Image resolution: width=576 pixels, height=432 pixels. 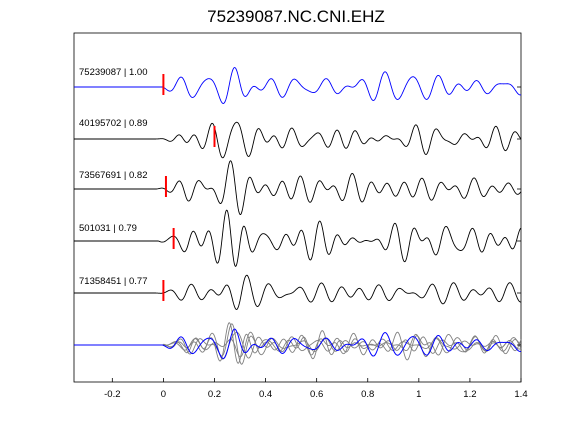 What do you see at coordinates (316, 394) in the screenshot?
I see `x-tick-label: 0.6` at bounding box center [316, 394].